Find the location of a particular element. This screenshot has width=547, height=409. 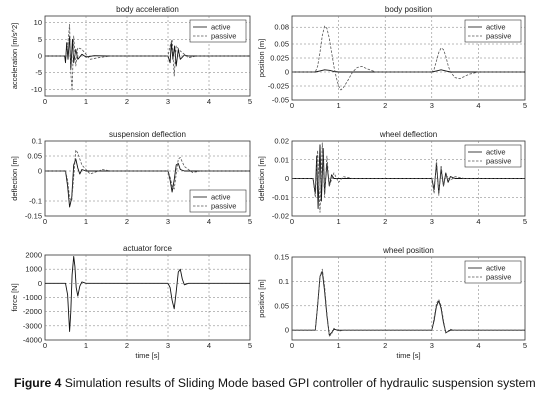

y-tick-label: 0.025 is located at coordinates (279, 58).